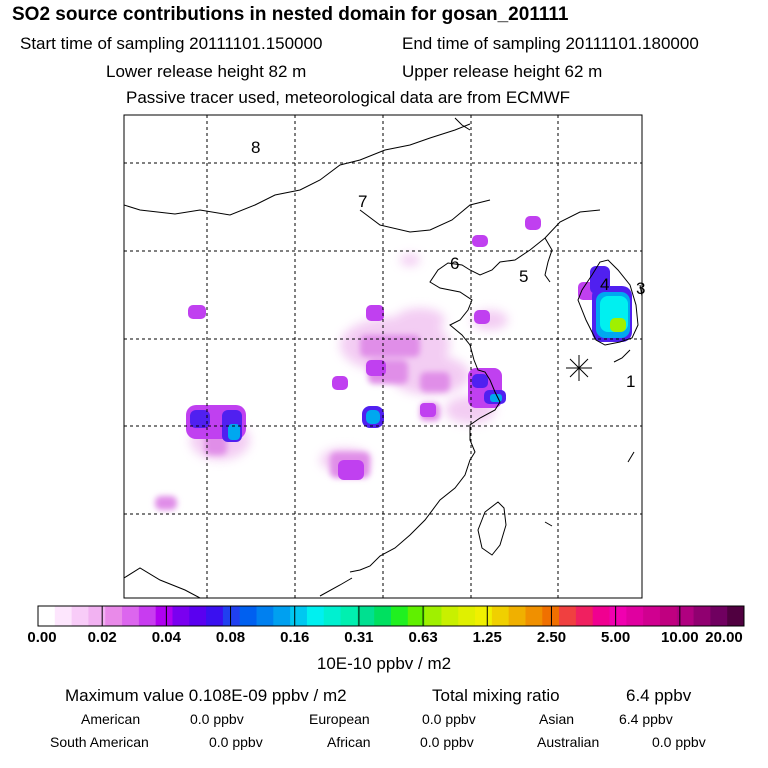  Describe the element at coordinates (295, 637) in the screenshot. I see `colorbar-tick-label: 0.16` at that location.